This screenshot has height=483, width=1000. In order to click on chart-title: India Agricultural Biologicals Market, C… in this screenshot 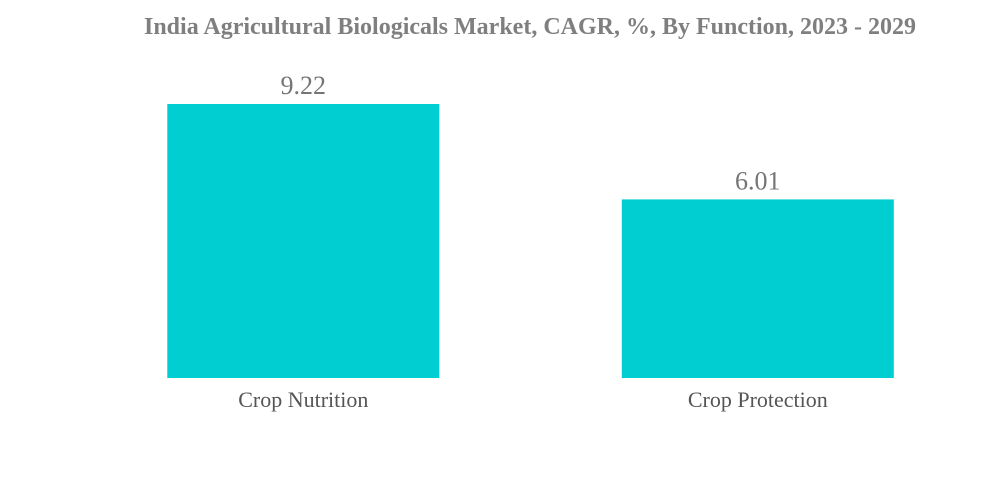, I will do `click(529, 27)`.